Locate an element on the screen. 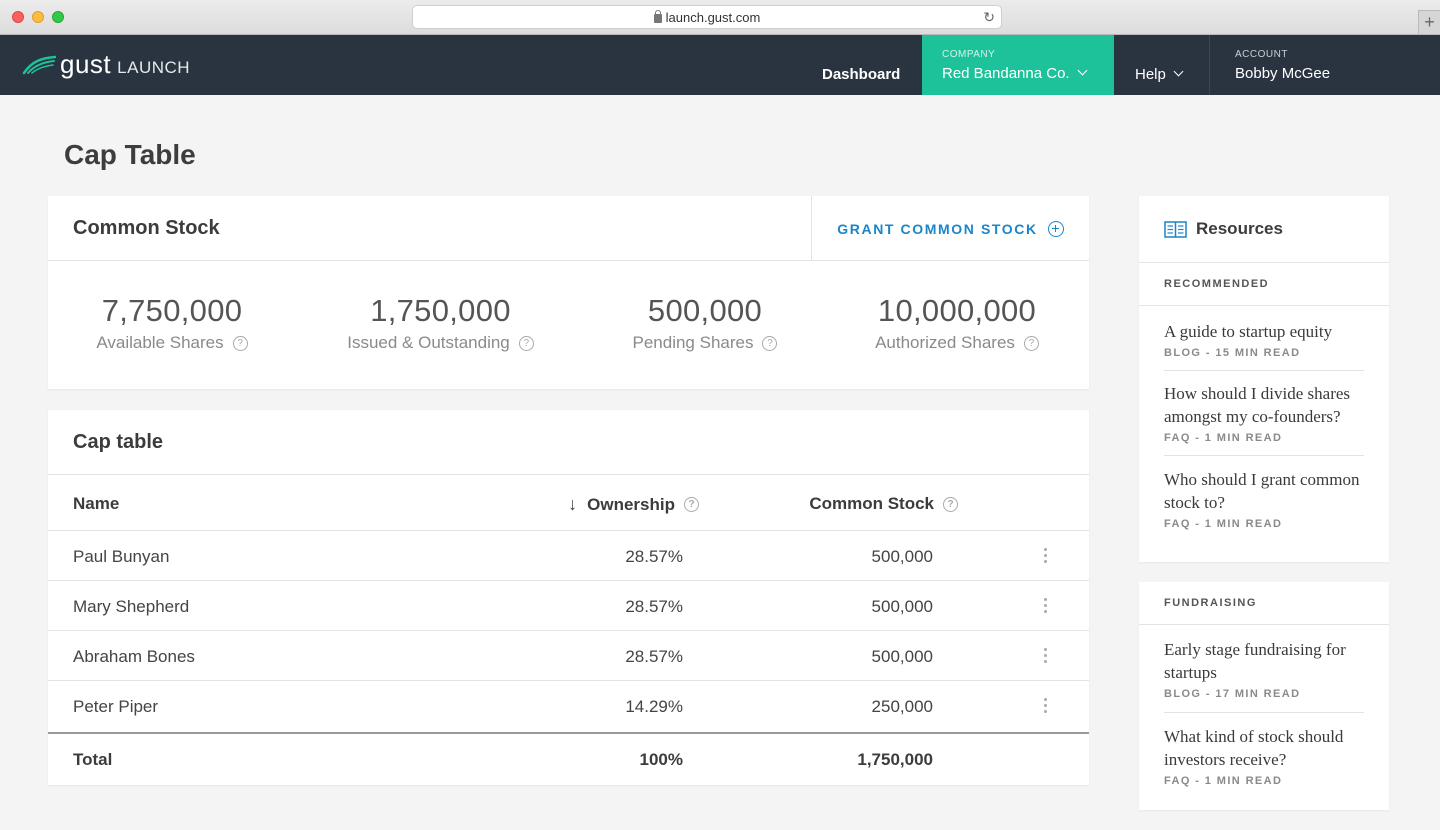  gust-swoosh-icon is located at coordinates (39, 64).